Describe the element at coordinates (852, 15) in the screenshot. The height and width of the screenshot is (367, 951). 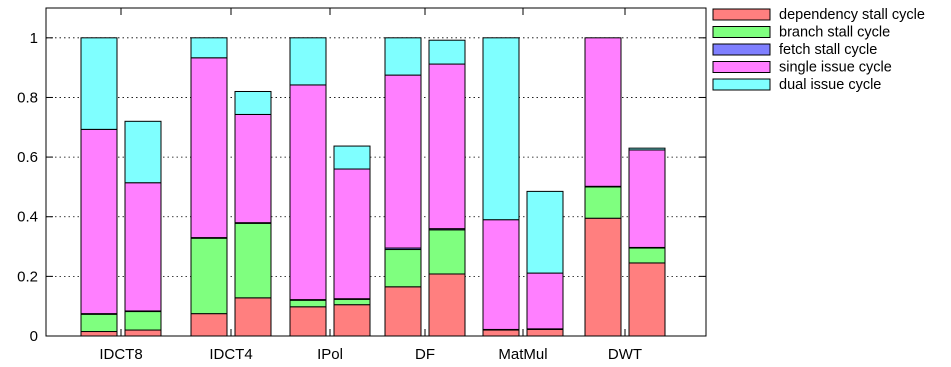
I see `legend-label-0: dependency stall cycle` at that location.